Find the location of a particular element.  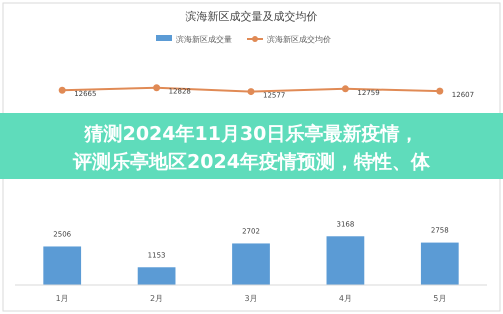

x-tick-label: 1月 is located at coordinates (62, 298).